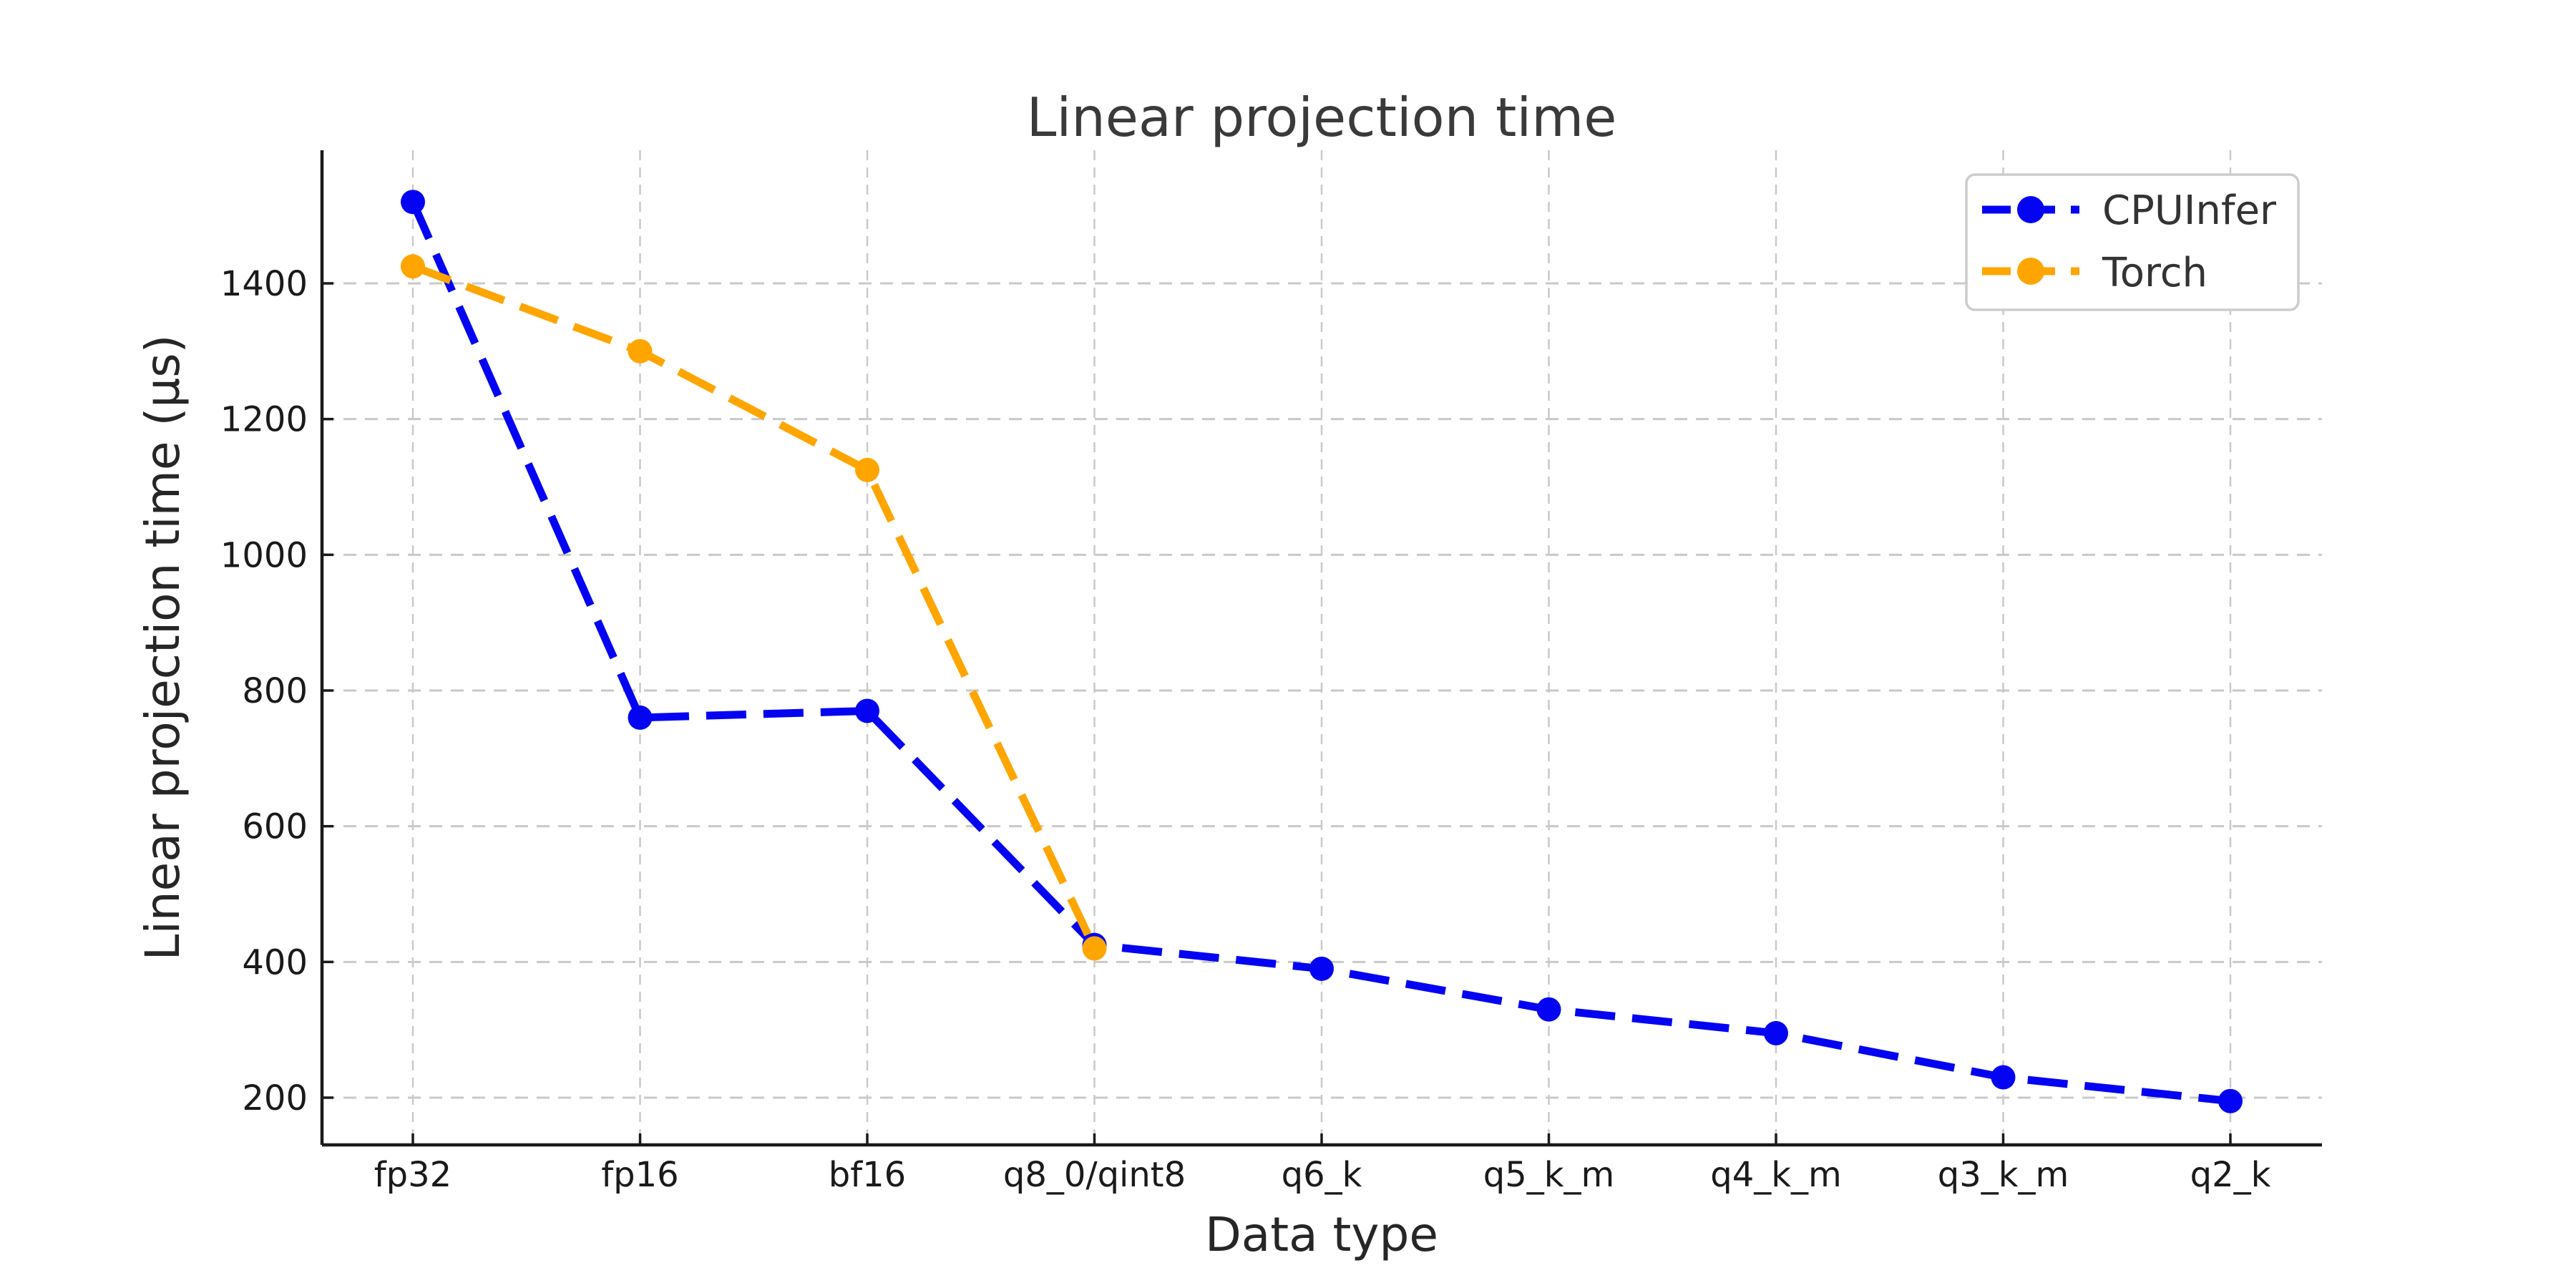 The width and height of the screenshot is (2576, 1288). What do you see at coordinates (275, 1098) in the screenshot?
I see `y-tick-label-200: 200` at bounding box center [275, 1098].